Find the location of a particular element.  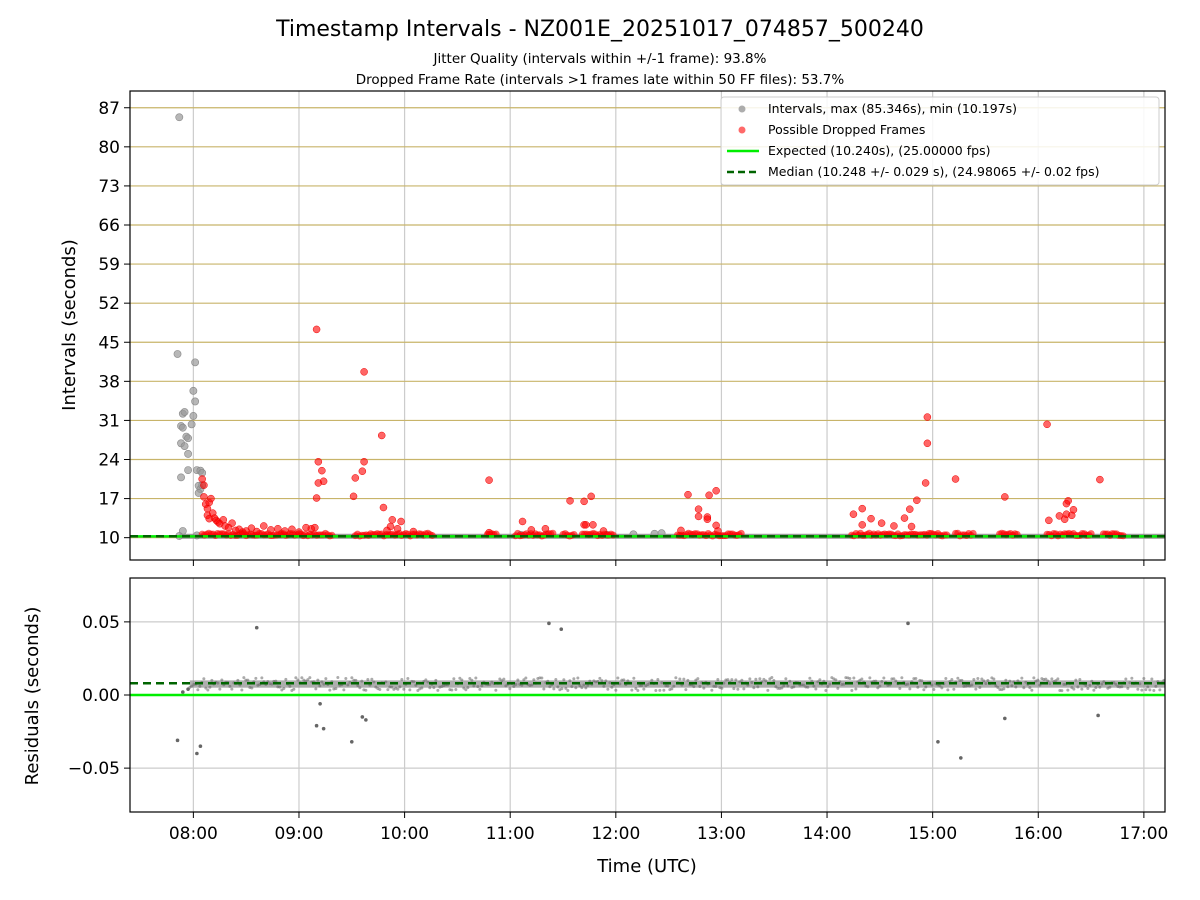

legend-marker-dropped is located at coordinates (742, 130).